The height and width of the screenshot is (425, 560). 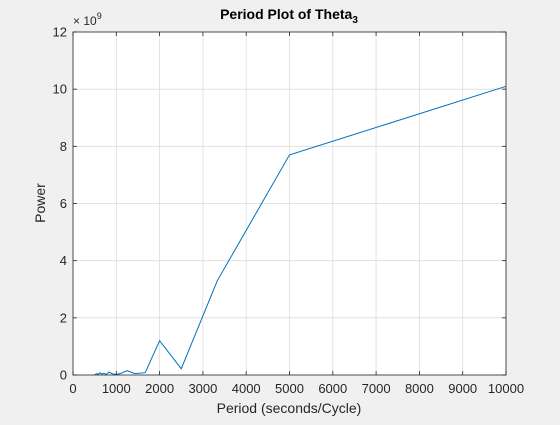 What do you see at coordinates (60, 89) in the screenshot?
I see `y-tick-label: 10` at bounding box center [60, 89].